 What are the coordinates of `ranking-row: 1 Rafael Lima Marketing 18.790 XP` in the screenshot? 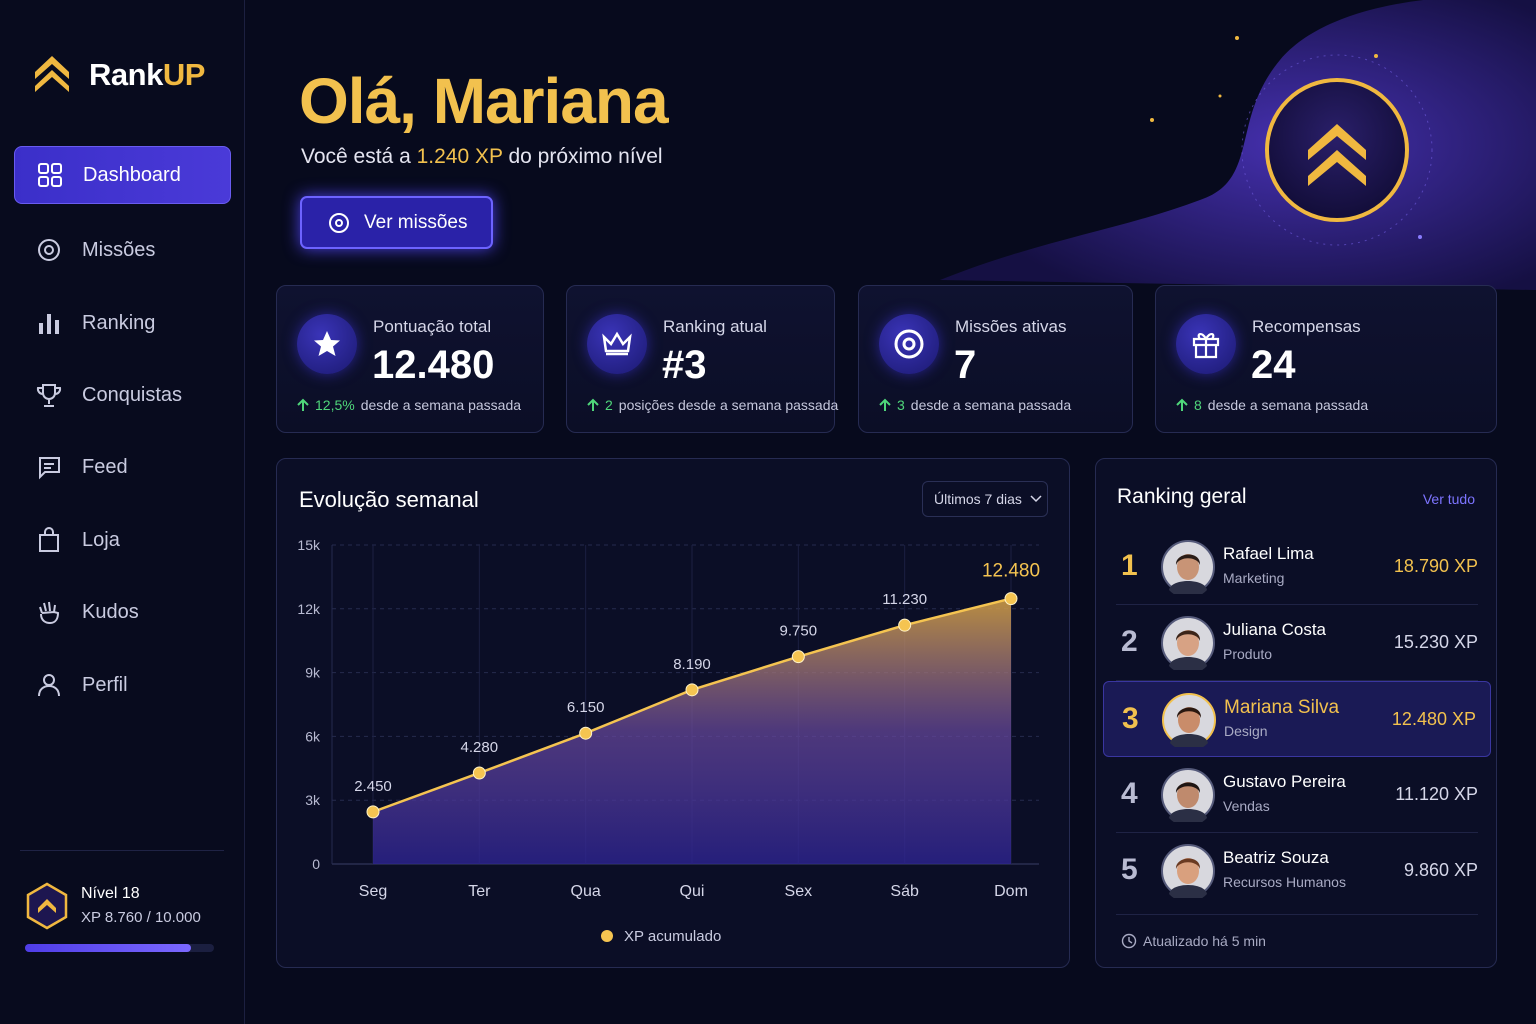 It's located at (1297, 567).